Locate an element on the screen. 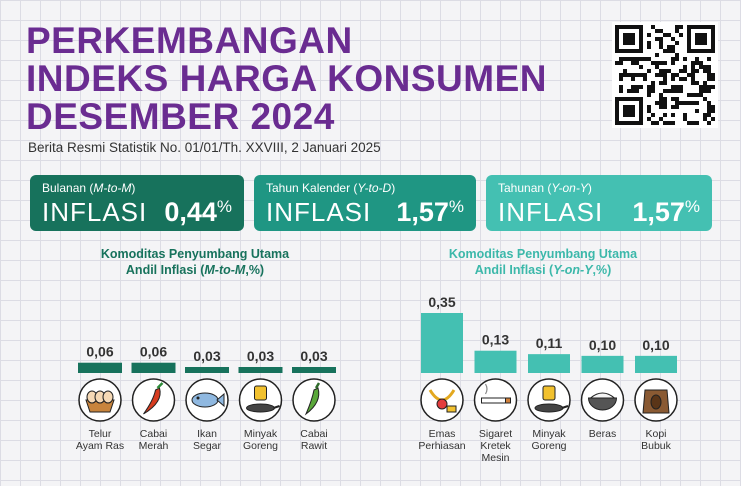  category-label: Beras is located at coordinates (602, 434).